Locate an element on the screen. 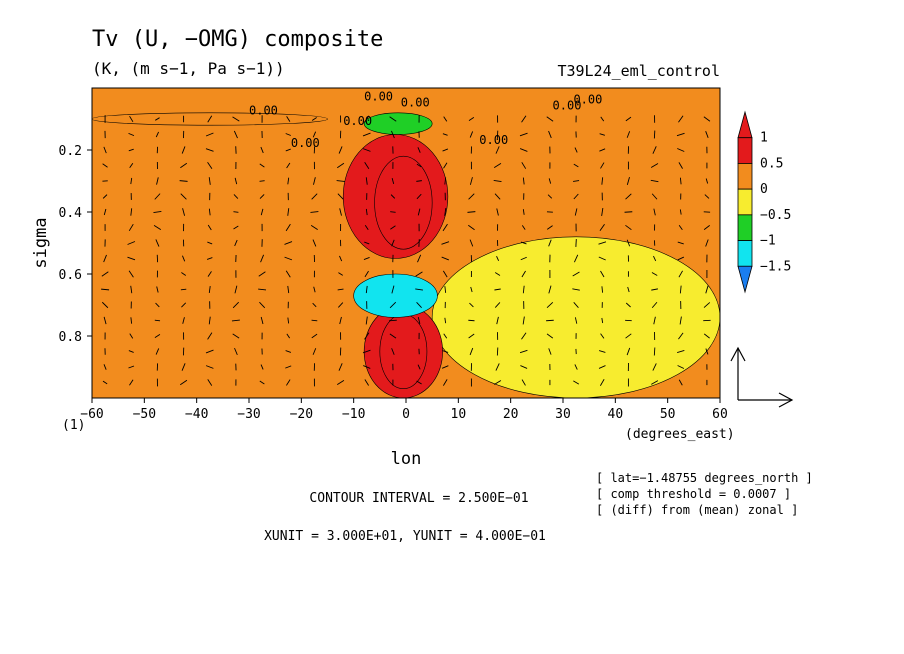 The height and width of the screenshot is (654, 904). x-tick-label-6: 0 is located at coordinates (406, 414).